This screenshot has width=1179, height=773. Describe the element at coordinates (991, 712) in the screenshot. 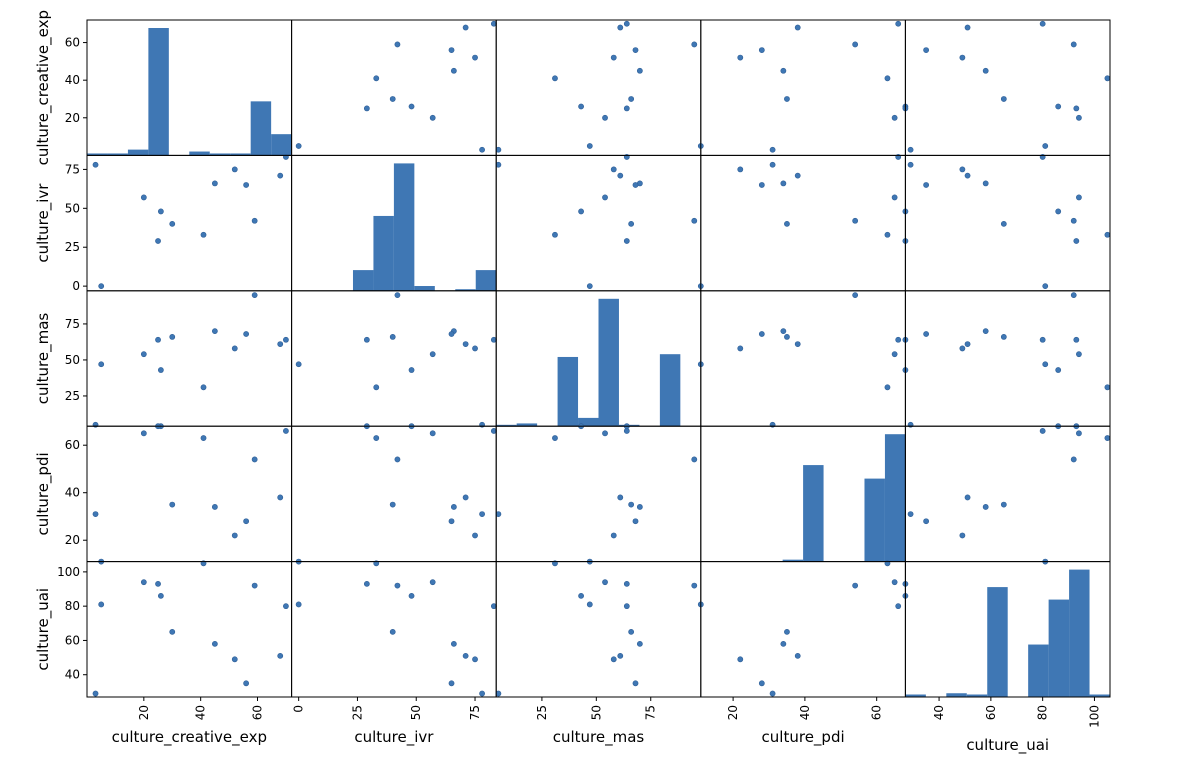

I see `x-tick-label-culture_uai-60: 60` at that location.